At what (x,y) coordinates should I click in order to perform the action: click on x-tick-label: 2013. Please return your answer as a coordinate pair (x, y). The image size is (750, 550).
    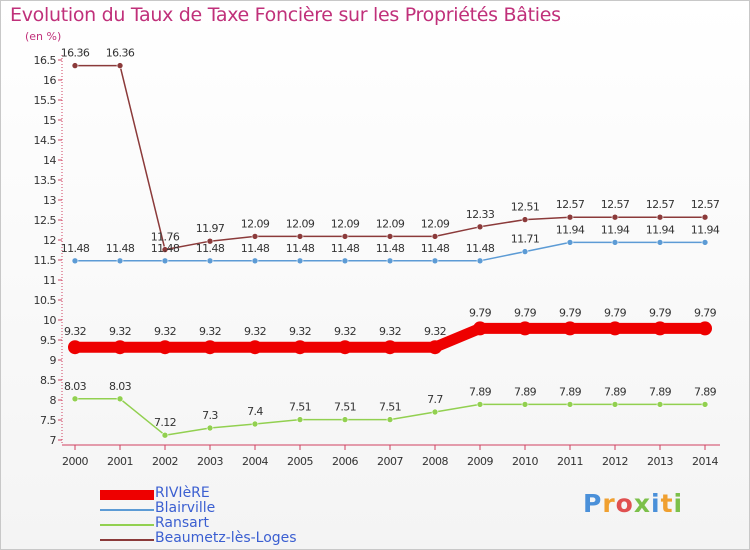
    Looking at the image, I should click on (660, 461).